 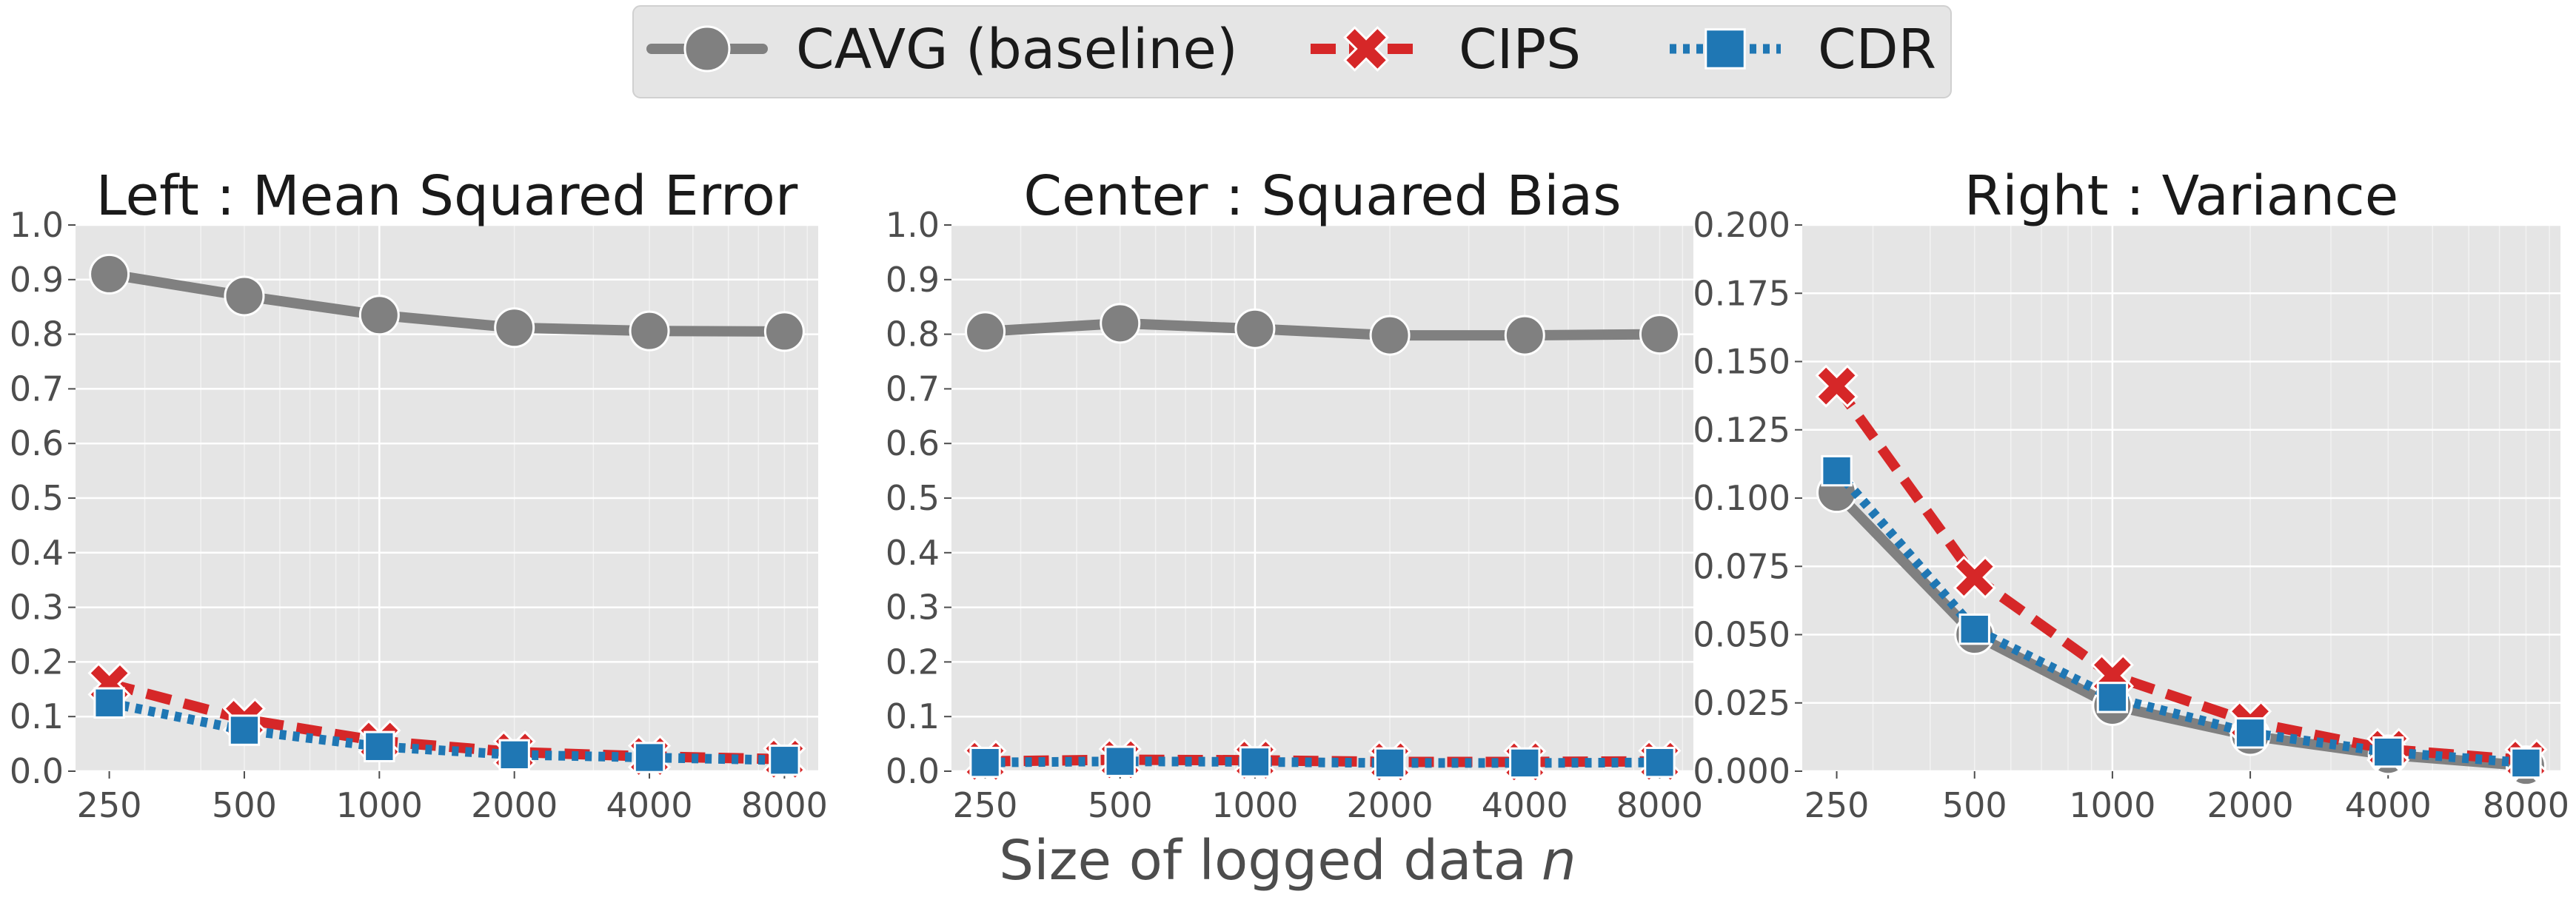 I want to click on y-tick-label: 0.150, so click(x=1741, y=362).